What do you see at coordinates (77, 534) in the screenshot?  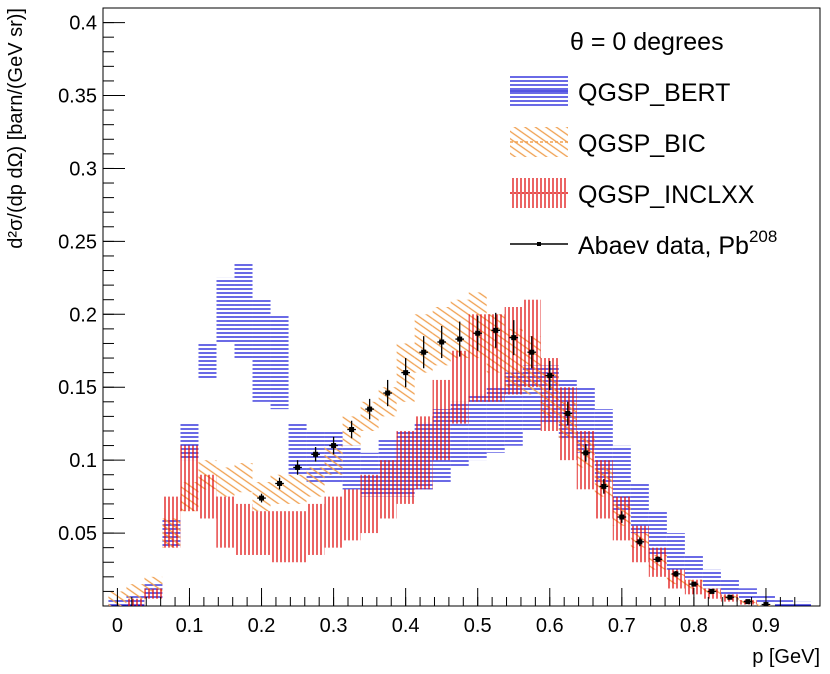 I see `y-tick-label-0: 0.05` at bounding box center [77, 534].